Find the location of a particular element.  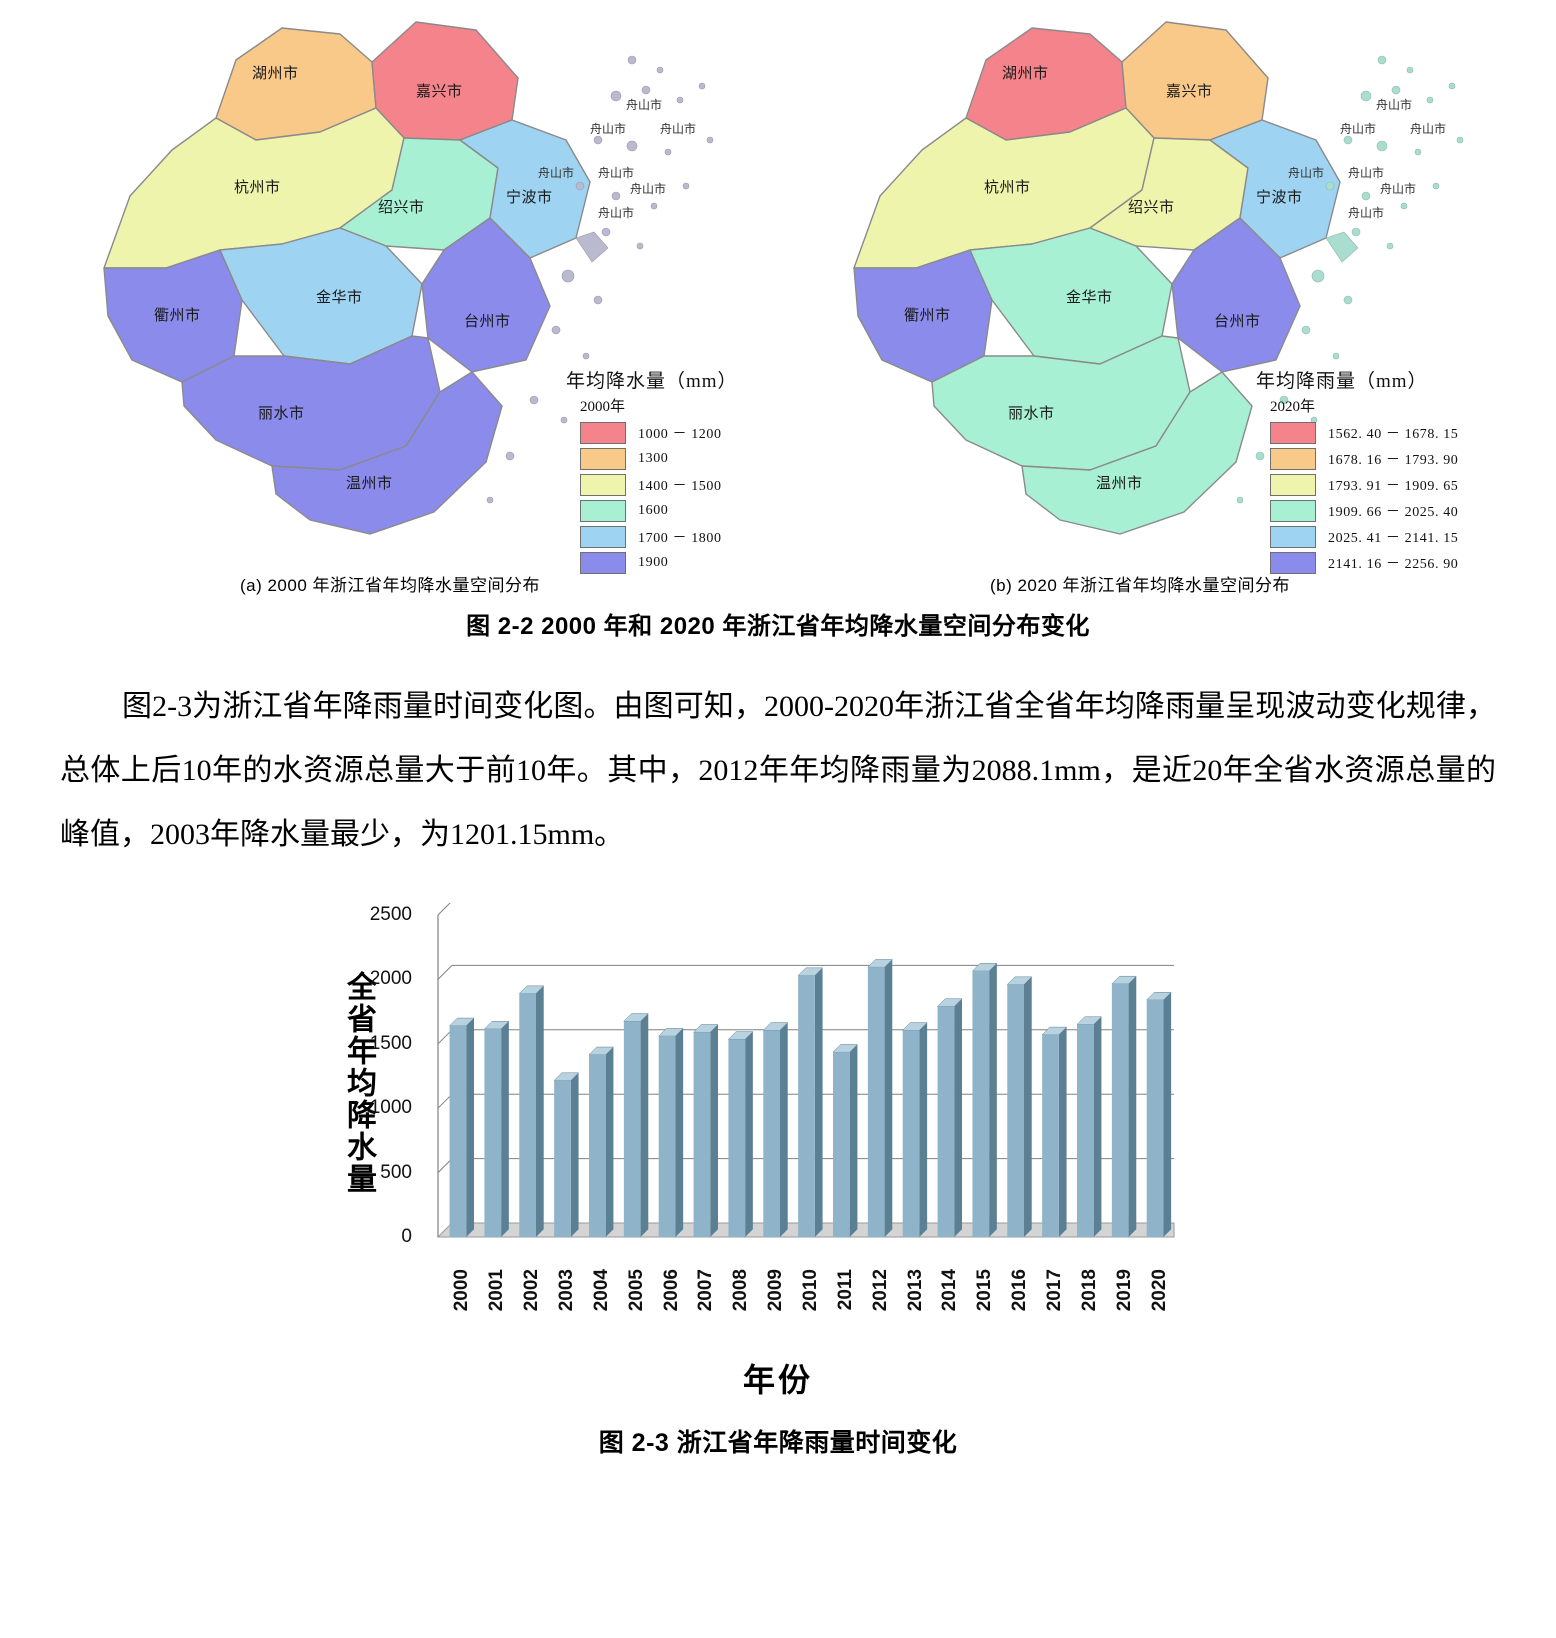

legend-subtitle: 2020年 is located at coordinates (1293, 407).